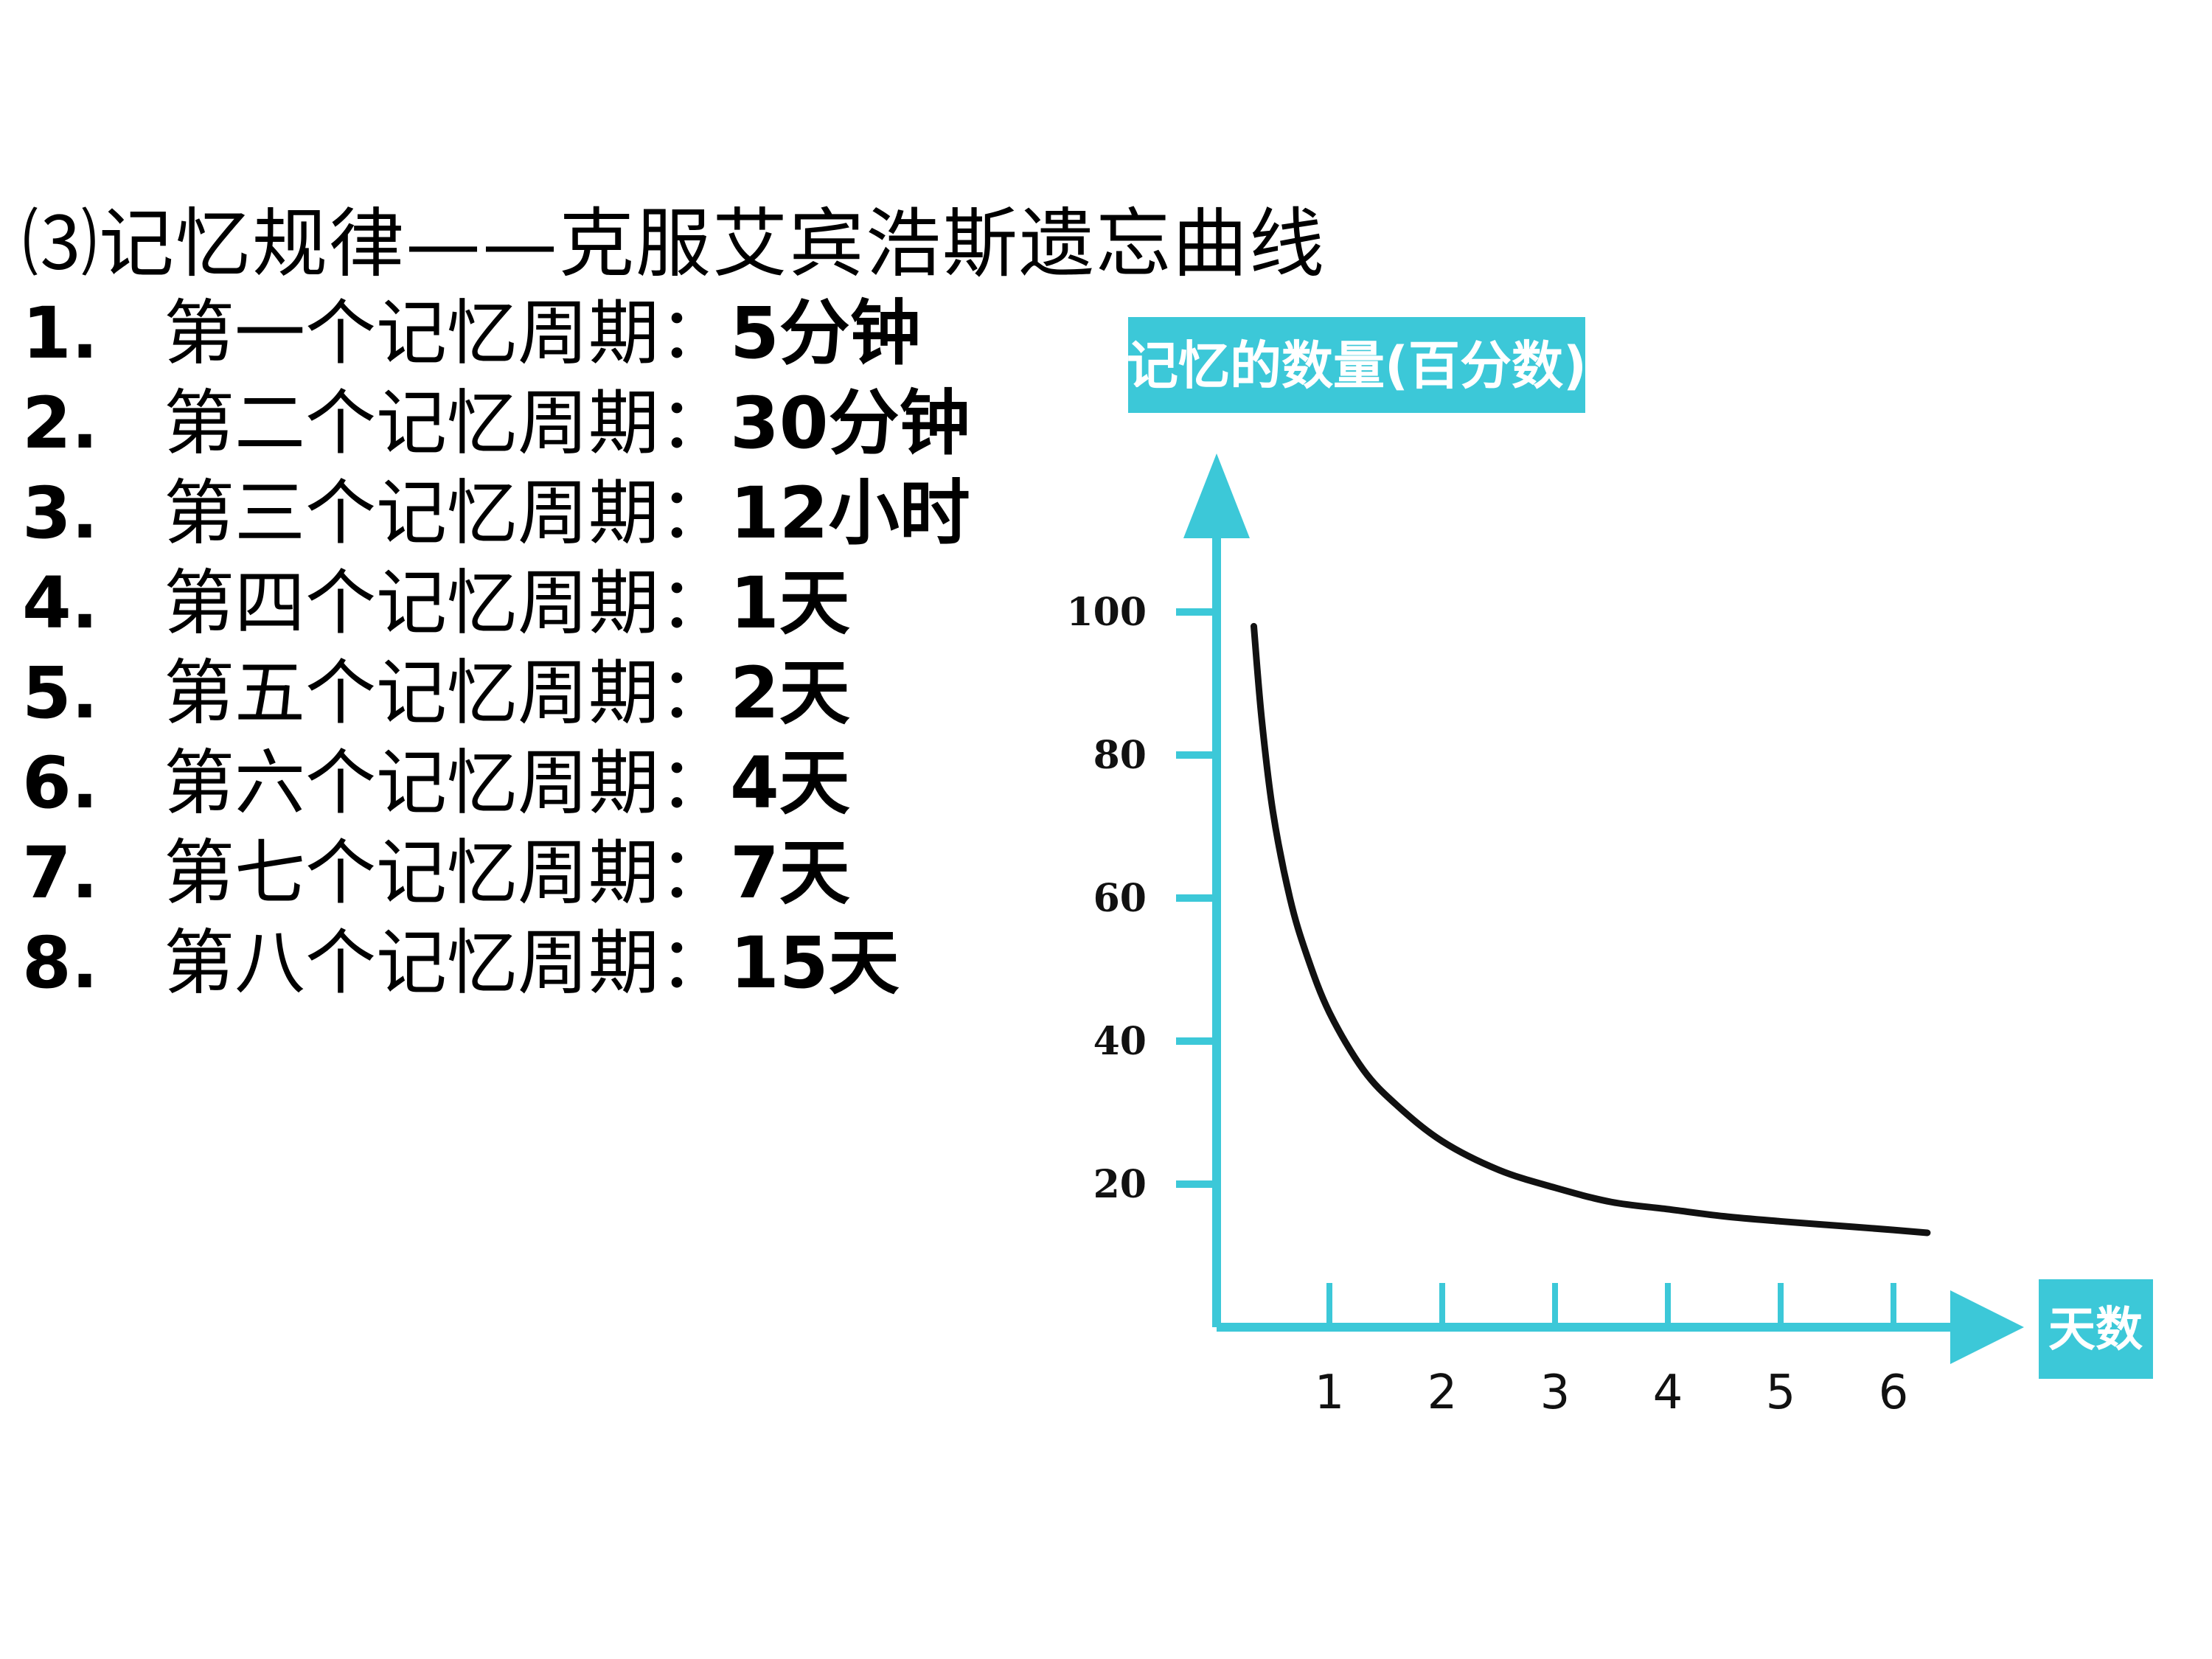 This screenshot has width=2212, height=1659. I want to click on y-axis-label-box: 记忆的数量(百分数), so click(1357, 365).